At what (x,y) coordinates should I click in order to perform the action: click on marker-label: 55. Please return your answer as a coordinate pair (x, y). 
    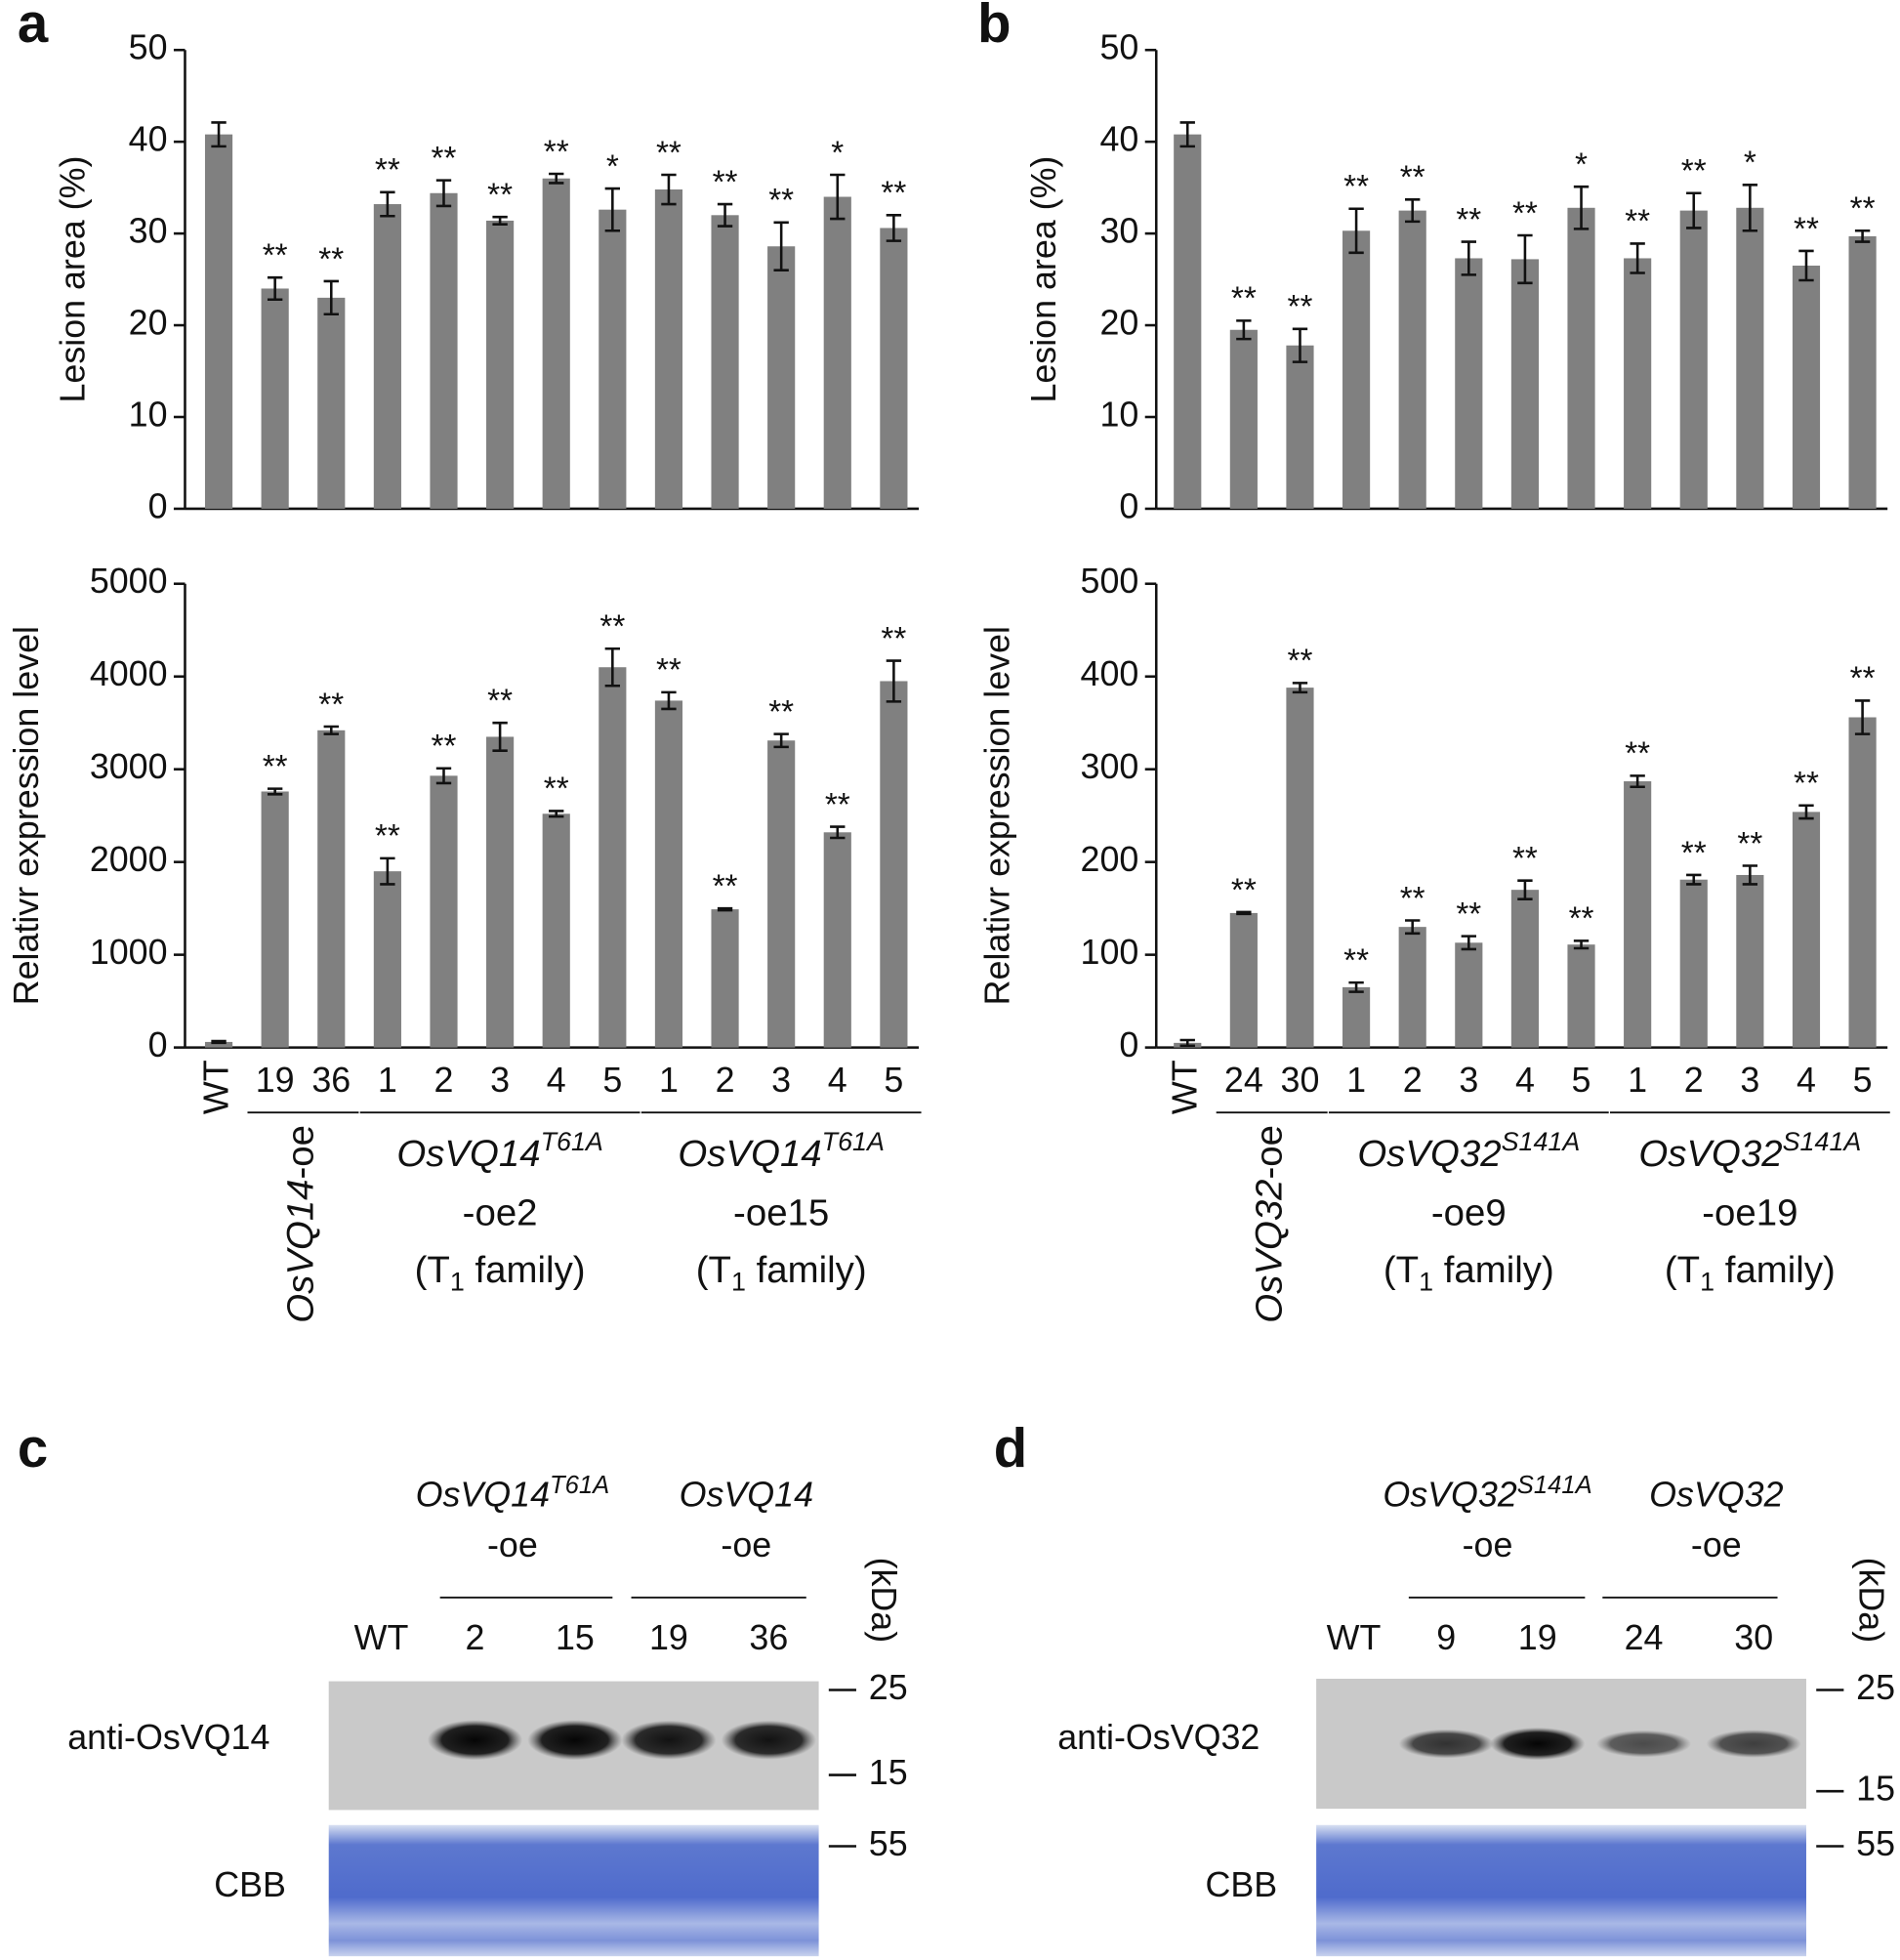
    Looking at the image, I should click on (889, 1843).